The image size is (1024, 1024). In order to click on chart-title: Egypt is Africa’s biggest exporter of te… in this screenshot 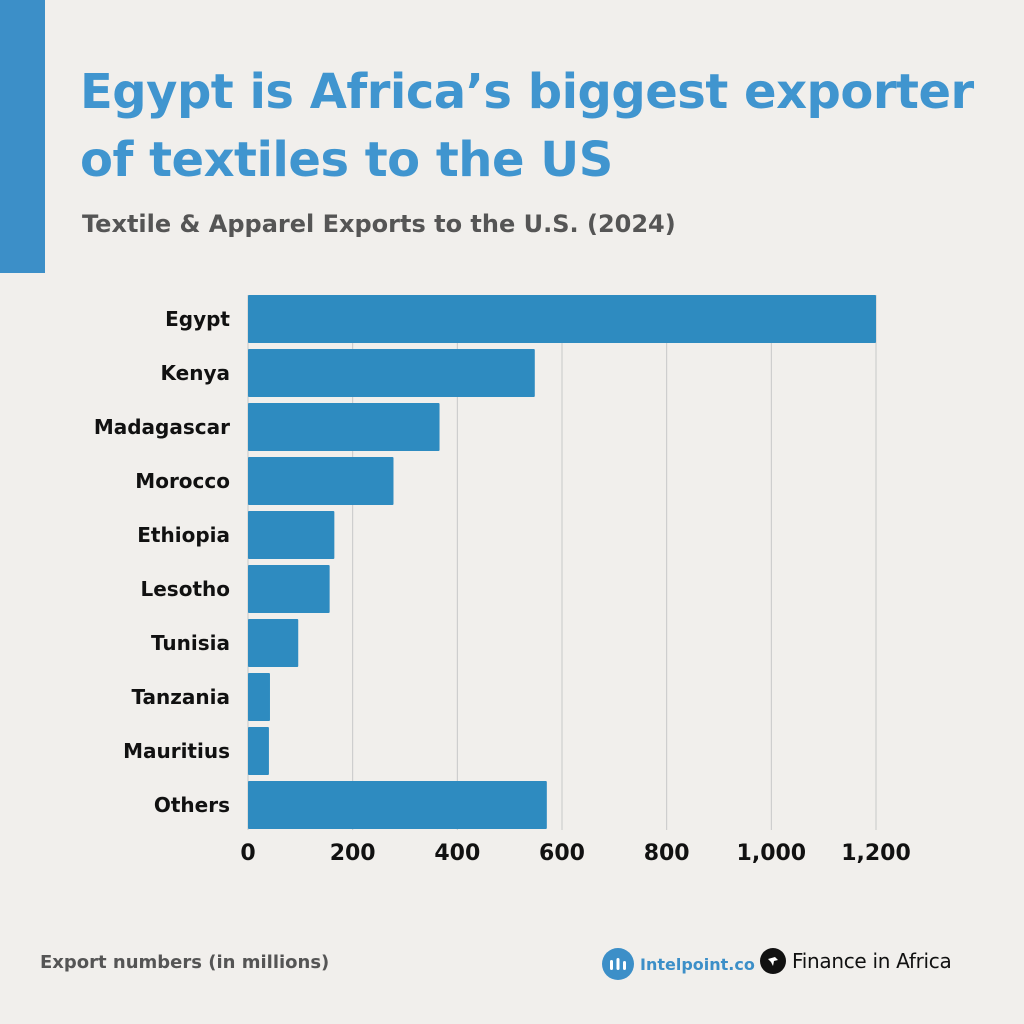, I will do `click(527, 126)`.